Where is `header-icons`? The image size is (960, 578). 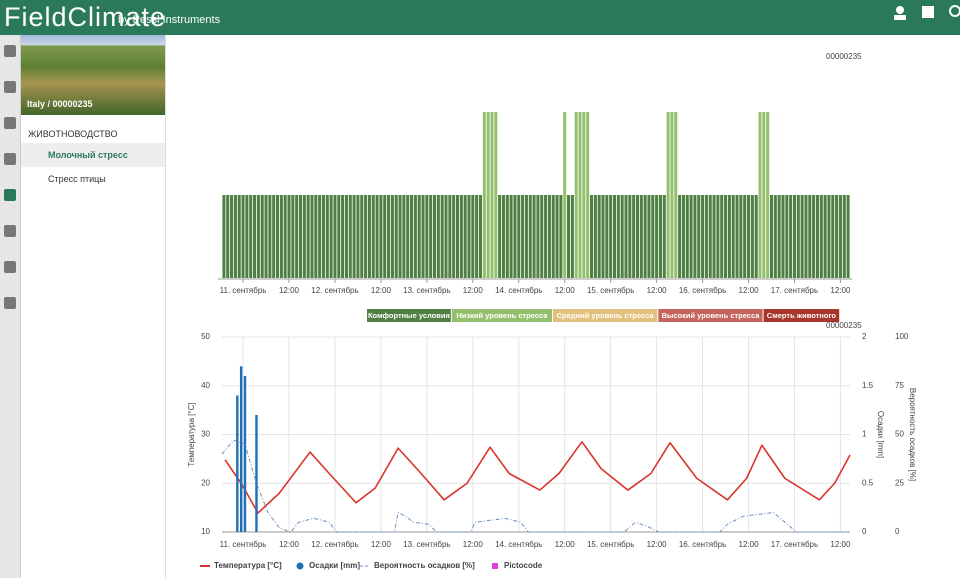 header-icons is located at coordinates (927, 12).